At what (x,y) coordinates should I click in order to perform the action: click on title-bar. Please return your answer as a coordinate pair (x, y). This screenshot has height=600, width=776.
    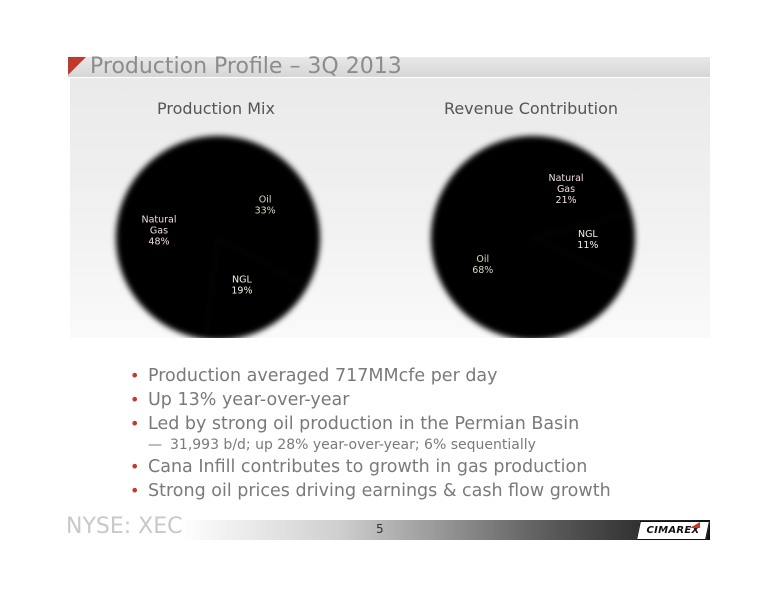
    Looking at the image, I should click on (389, 67).